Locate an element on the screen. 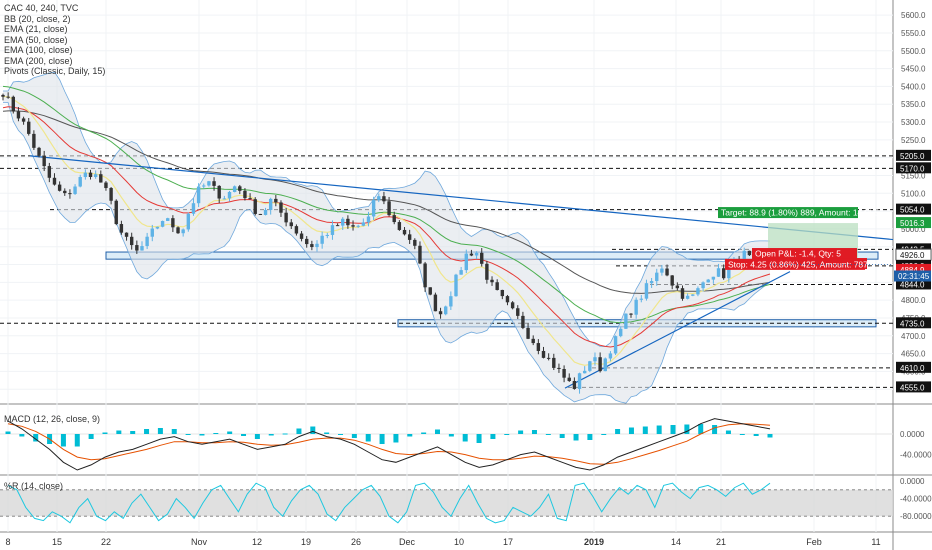 The width and height of the screenshot is (932, 550). price-label-pivot: 4844.0 is located at coordinates (913, 284).